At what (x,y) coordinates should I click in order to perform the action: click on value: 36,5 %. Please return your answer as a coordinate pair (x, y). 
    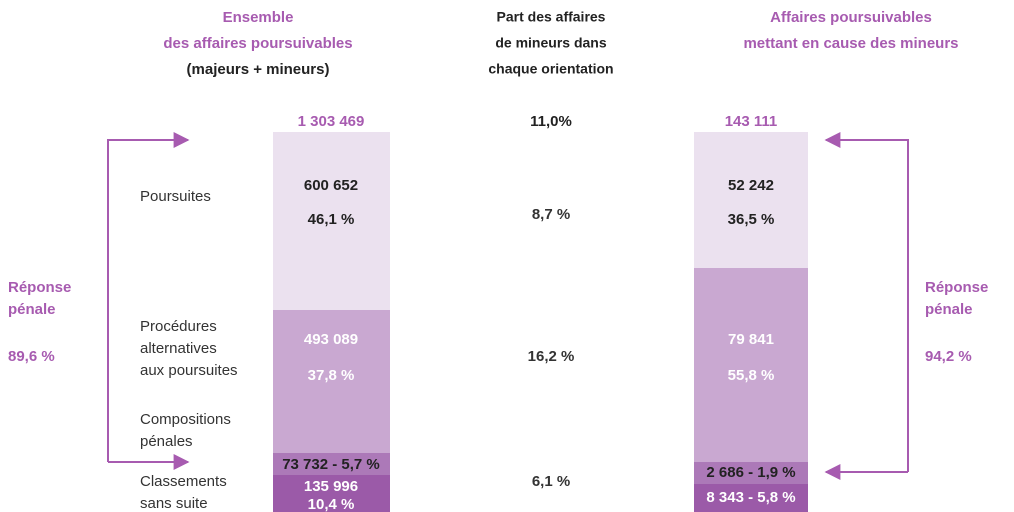
    Looking at the image, I should click on (751, 219).